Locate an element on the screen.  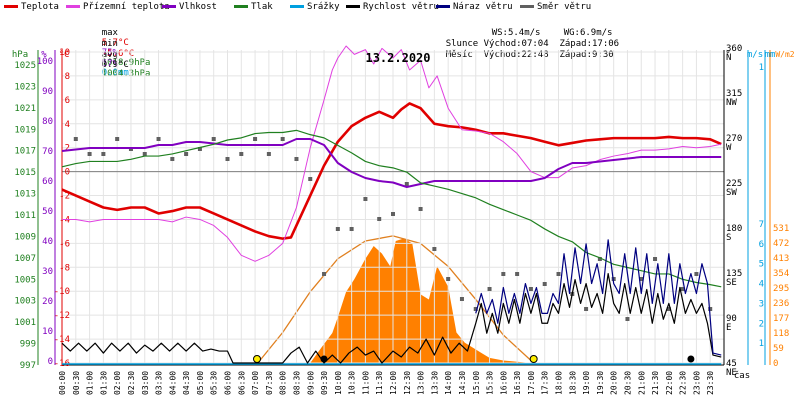
legend-item: Náraz větru is located at coordinates (474, 7).